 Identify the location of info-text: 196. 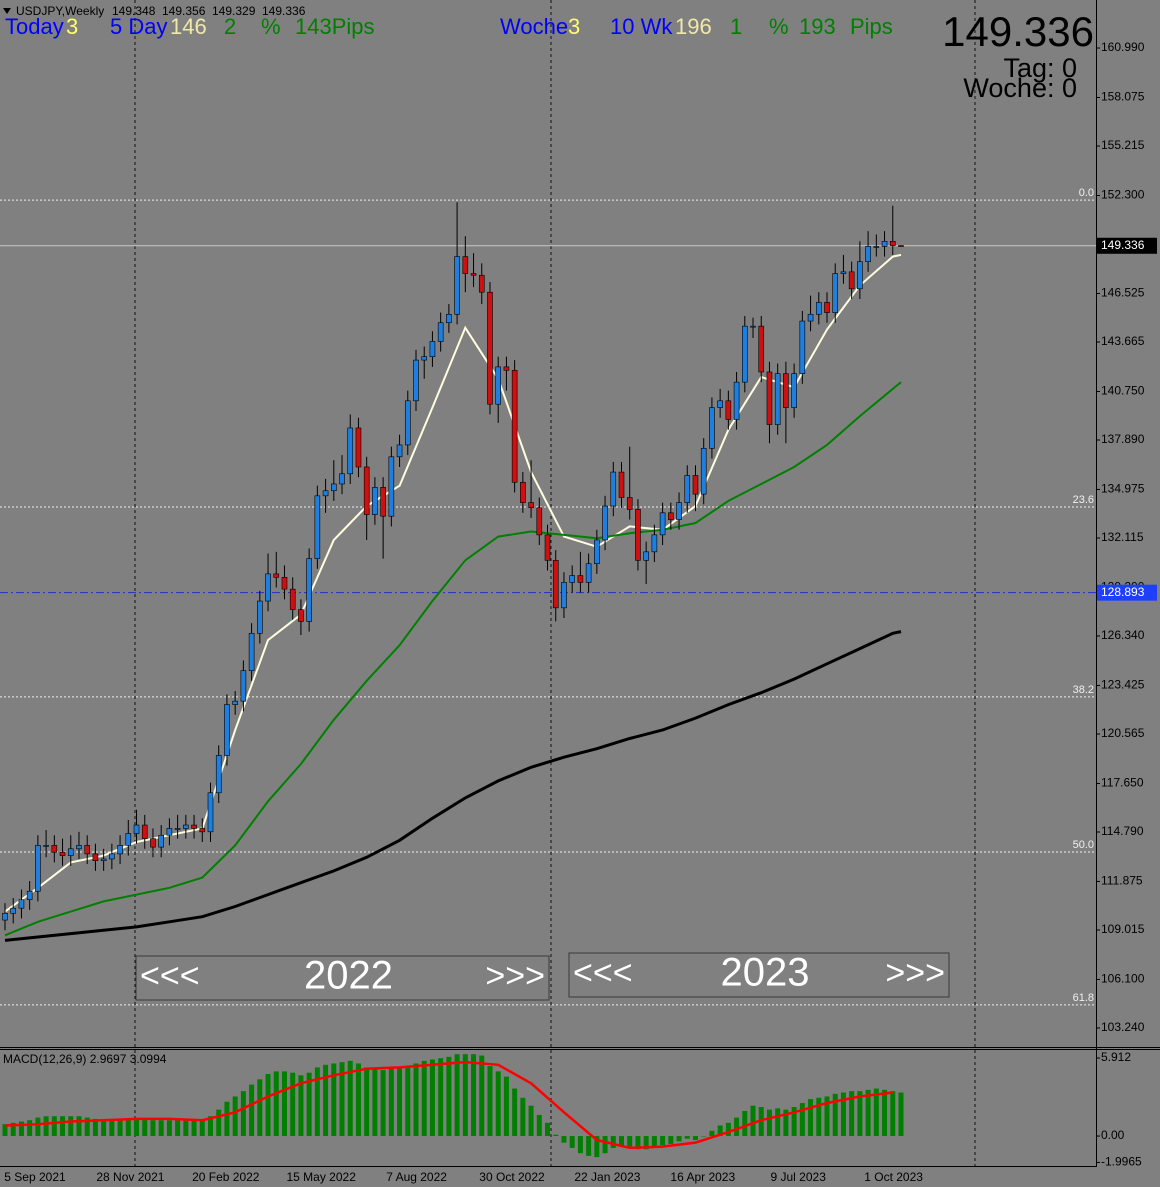
(693, 26).